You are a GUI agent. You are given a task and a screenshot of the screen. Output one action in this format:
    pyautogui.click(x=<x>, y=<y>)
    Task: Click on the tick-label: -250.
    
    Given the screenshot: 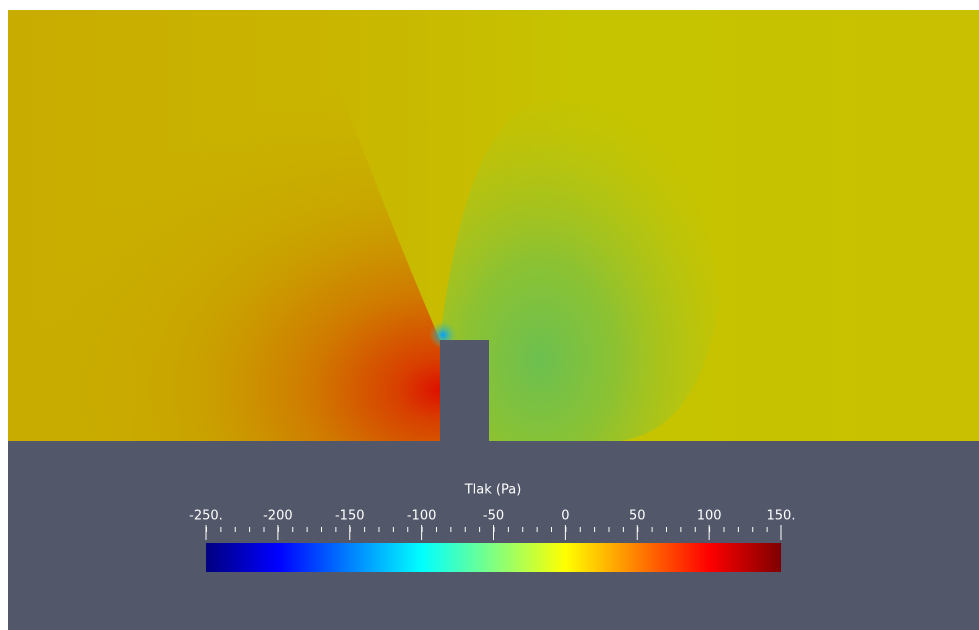 What is the action you would take?
    pyautogui.click(x=206, y=516)
    